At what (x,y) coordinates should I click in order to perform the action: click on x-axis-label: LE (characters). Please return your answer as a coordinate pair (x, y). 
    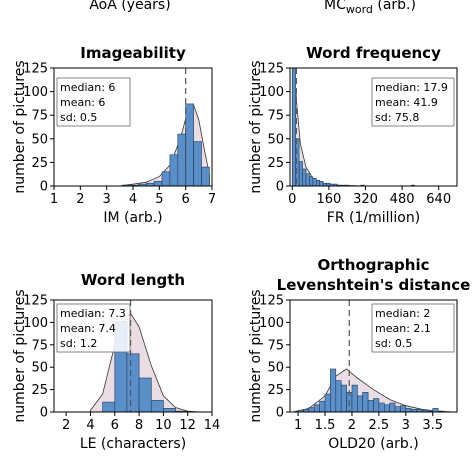
    Looking at the image, I should click on (133, 444).